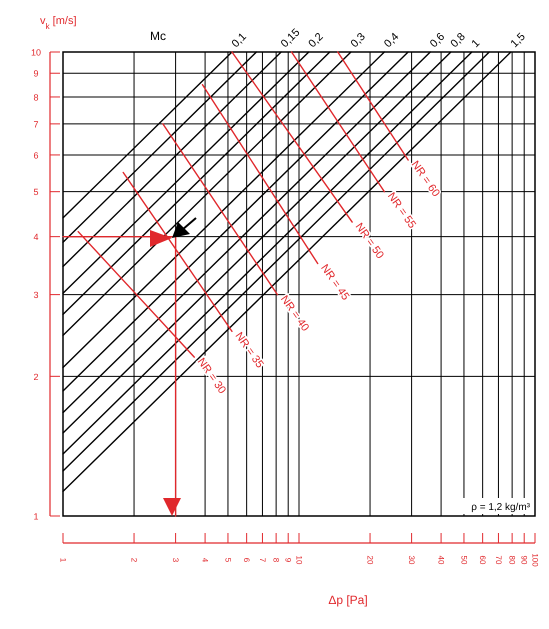  What do you see at coordinates (370, 560) in the screenshot?
I see `x-tick-label: 20` at bounding box center [370, 560].